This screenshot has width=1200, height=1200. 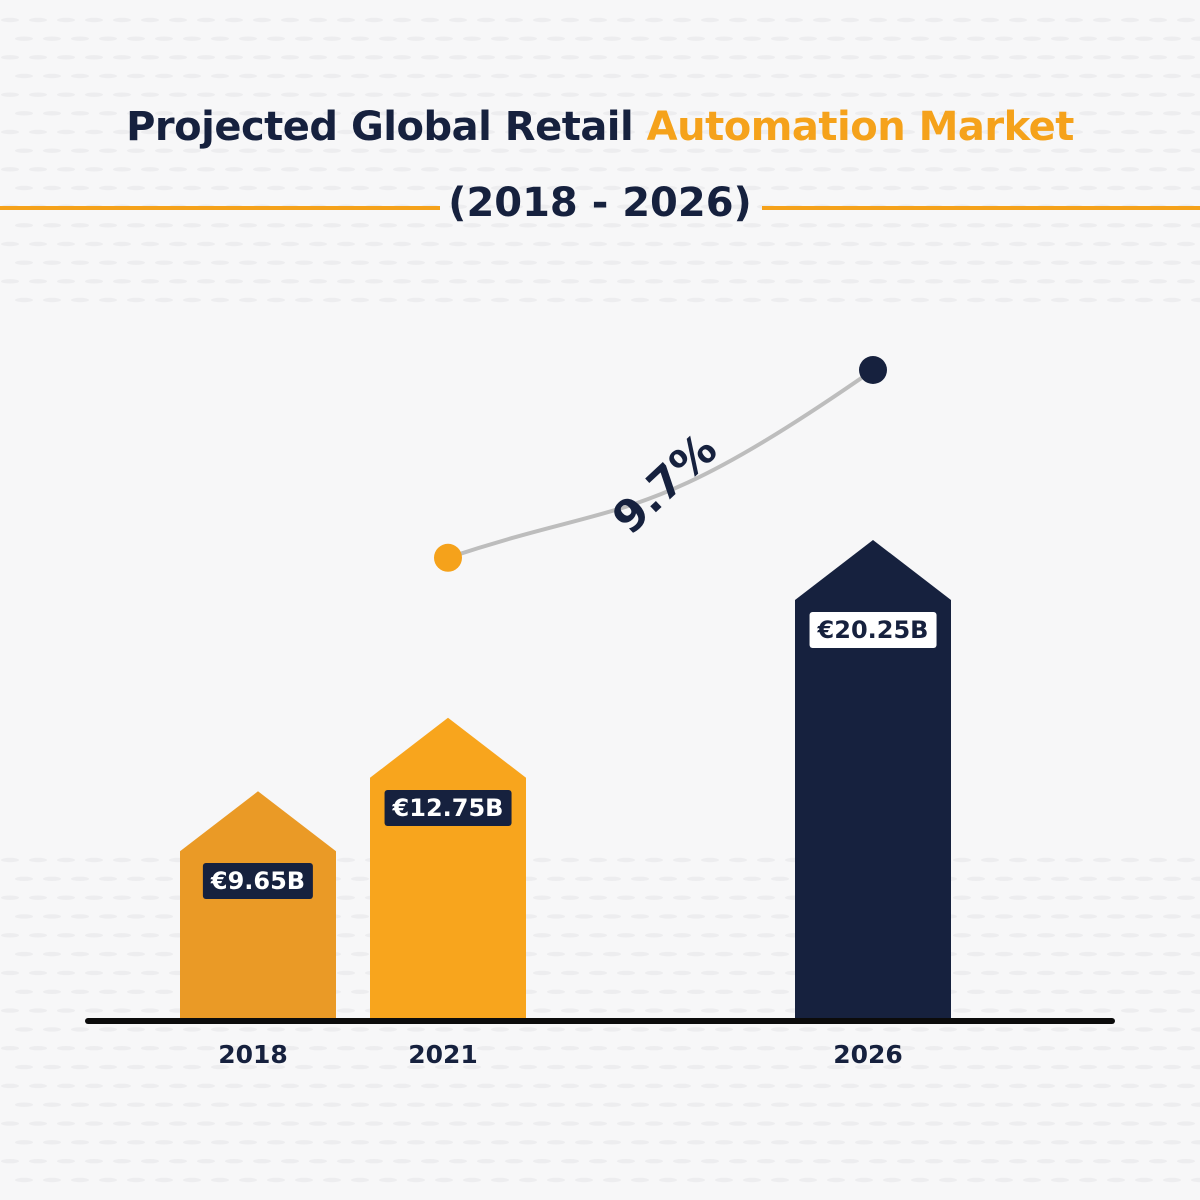 I want to click on x-tick-label-2021: 2021, so click(x=443, y=1054).